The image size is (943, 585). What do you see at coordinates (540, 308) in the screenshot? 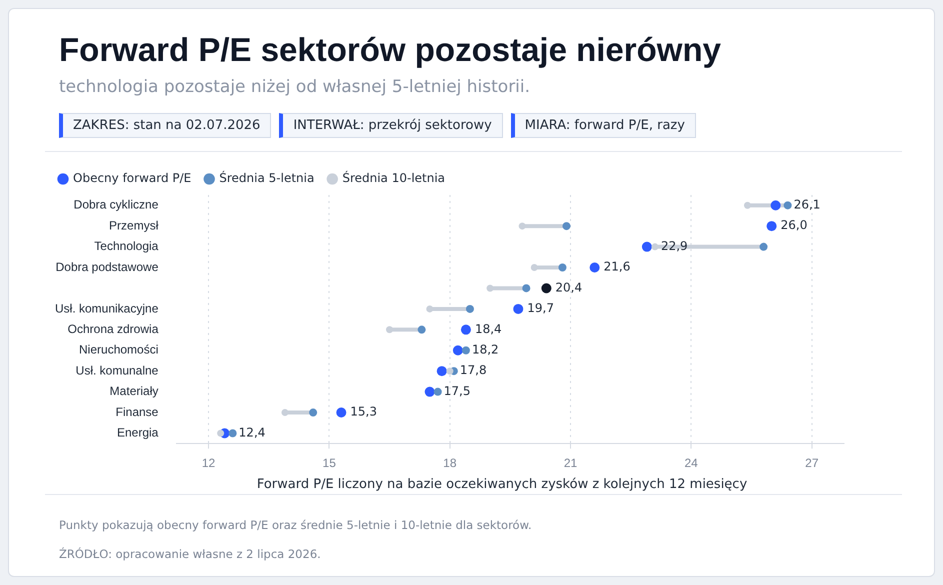
I see `data-label: 19,7` at bounding box center [540, 308].